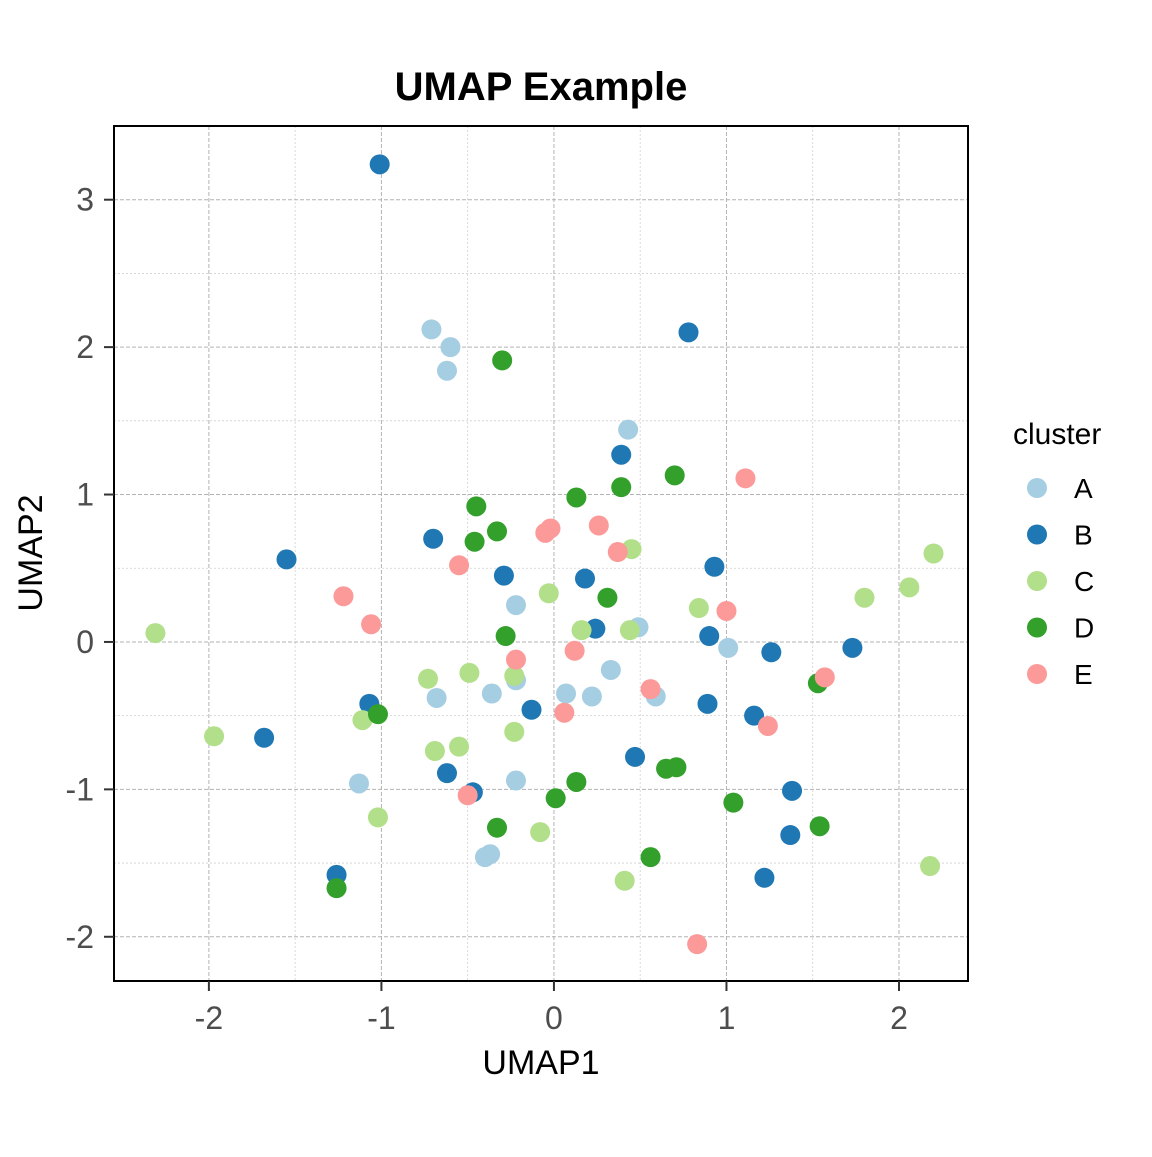 Image resolution: width=1152 pixels, height=1157 pixels. I want to click on y-tick-label: 2, so click(85, 347).